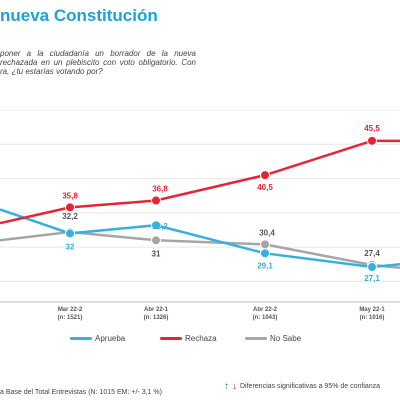  What do you see at coordinates (81, 338) in the screenshot?
I see `legend-swatch-aprueba` at bounding box center [81, 338].